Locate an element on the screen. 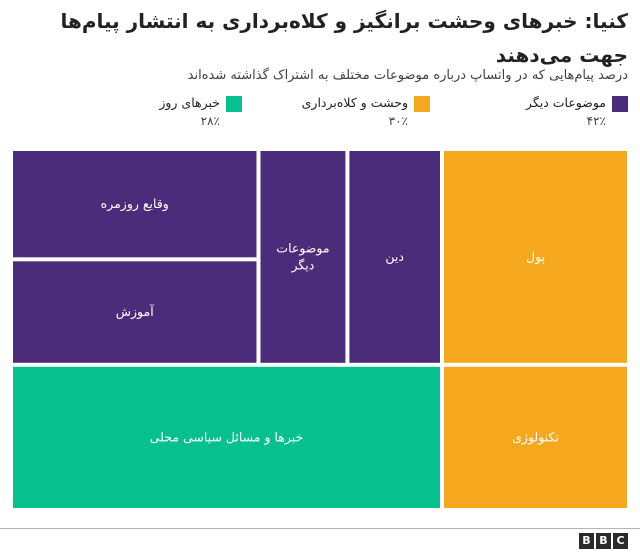  other-other-topics-label: موضوعات دیگر is located at coordinates (302, 256).